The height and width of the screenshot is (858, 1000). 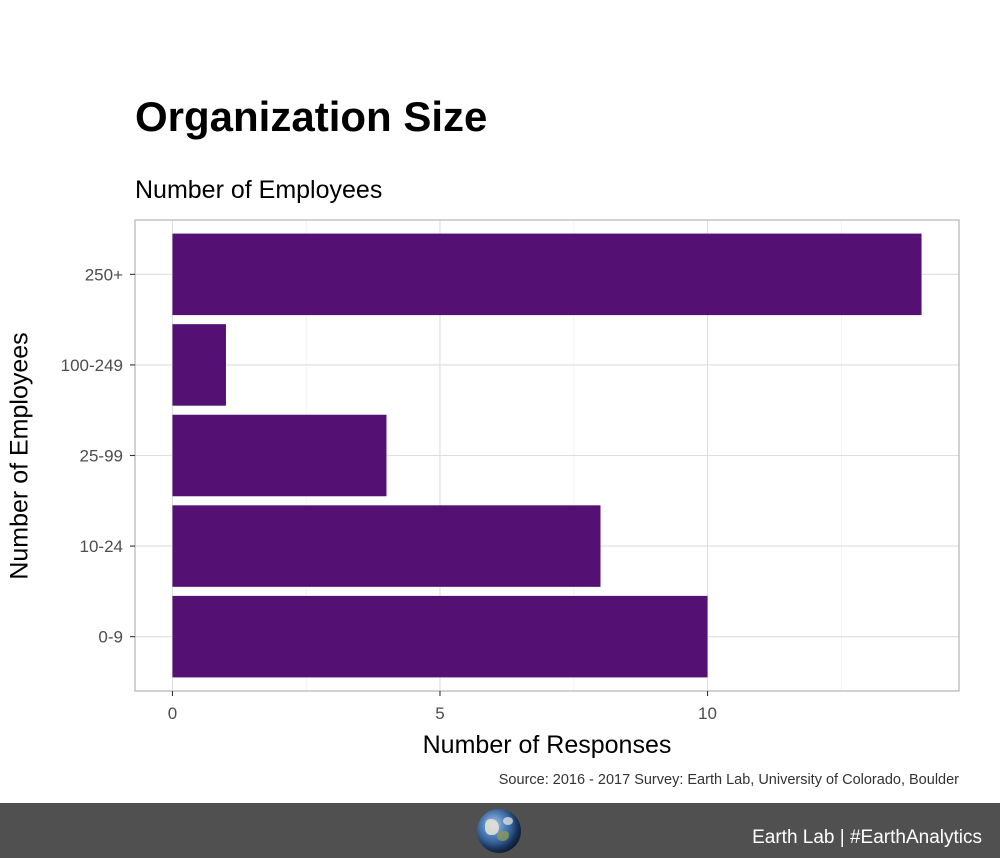 What do you see at coordinates (707, 713) in the screenshot?
I see `x-tick-label: 10` at bounding box center [707, 713].